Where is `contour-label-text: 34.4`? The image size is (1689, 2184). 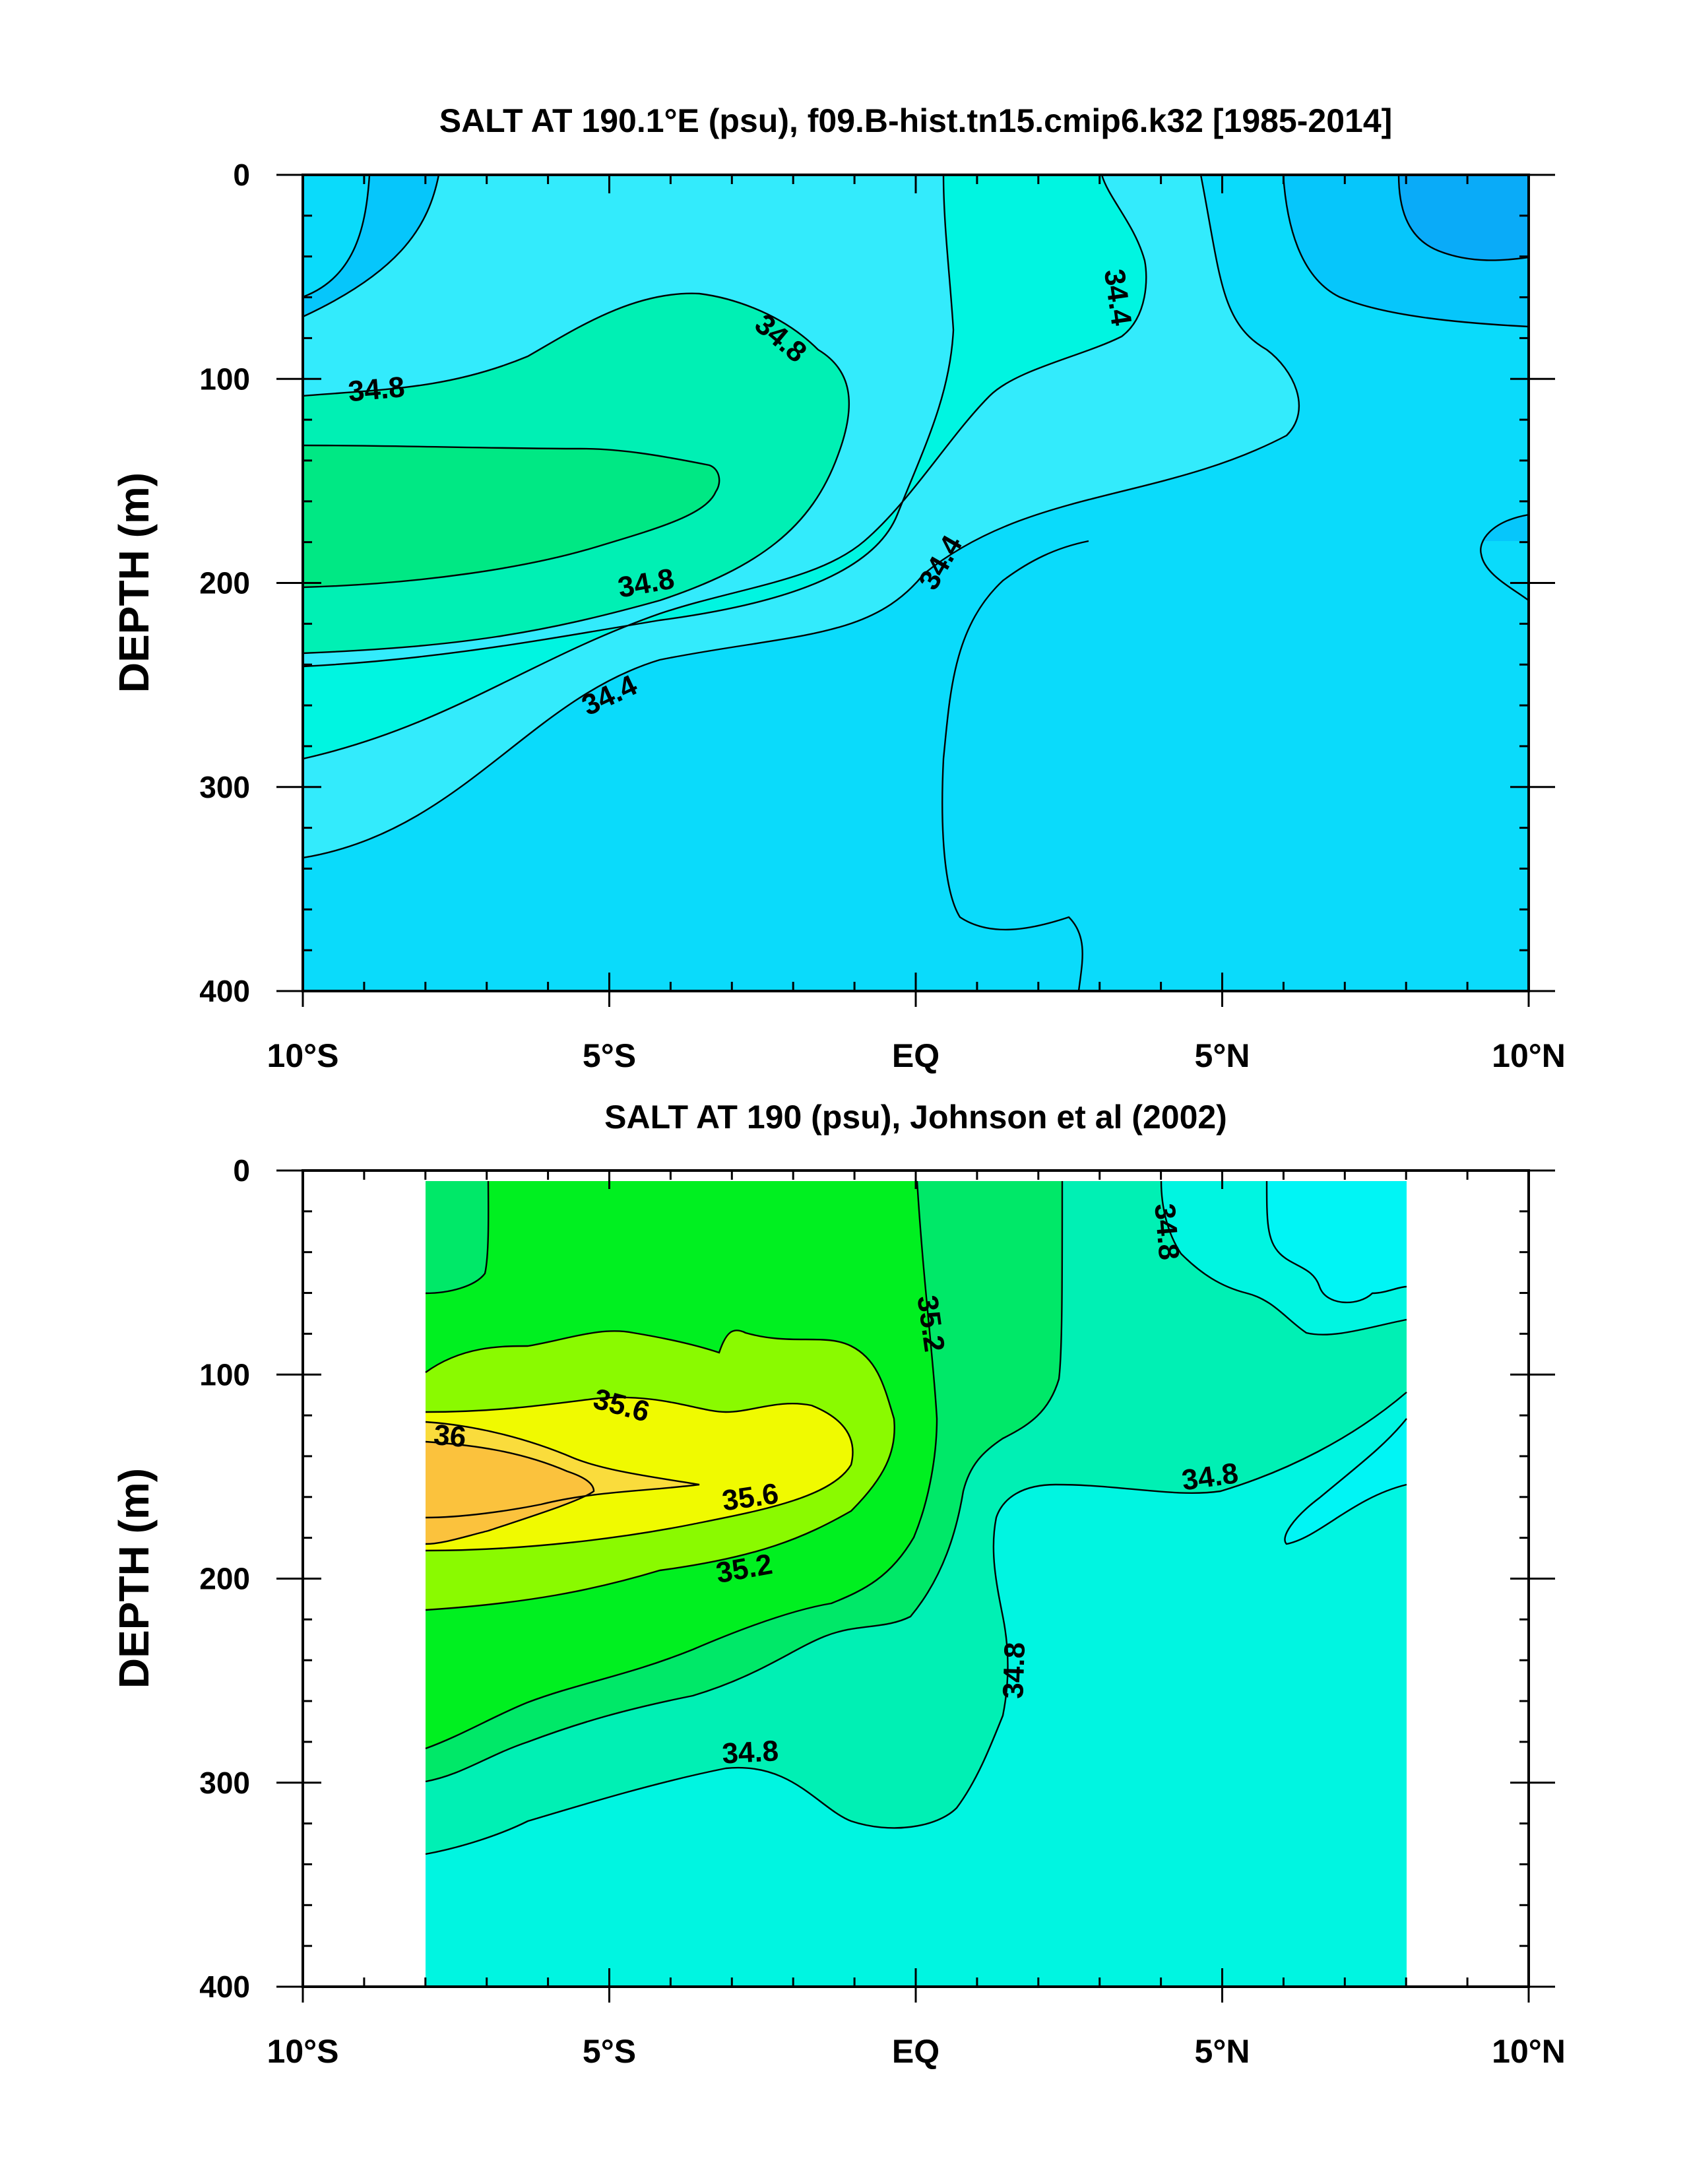
contour-label-text: 34.4 is located at coordinates (1118, 297).